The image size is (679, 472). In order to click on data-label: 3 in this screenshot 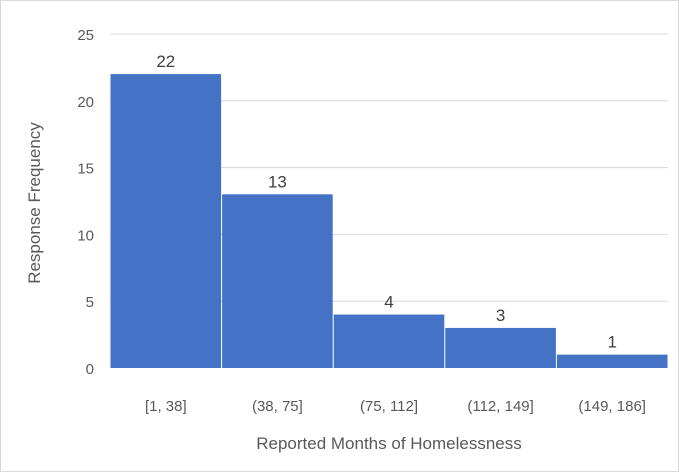, I will do `click(500, 315)`.